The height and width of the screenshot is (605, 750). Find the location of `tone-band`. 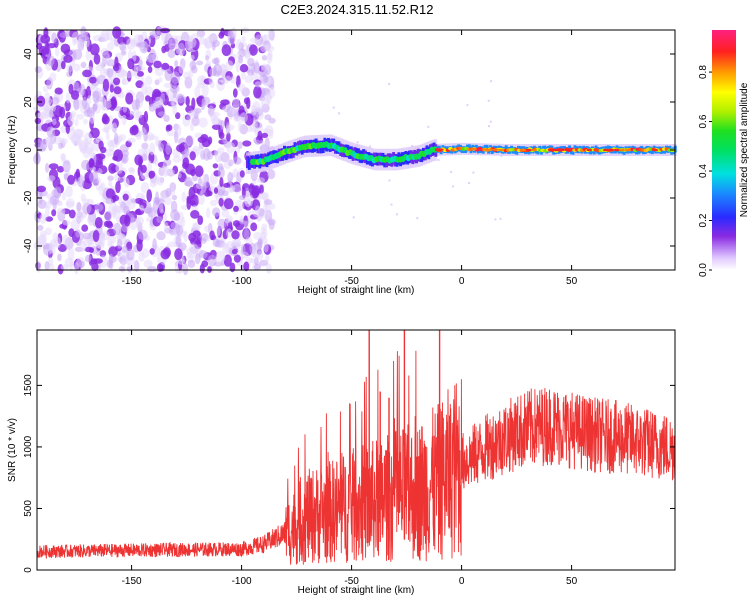

tone-band is located at coordinates (492, 150).